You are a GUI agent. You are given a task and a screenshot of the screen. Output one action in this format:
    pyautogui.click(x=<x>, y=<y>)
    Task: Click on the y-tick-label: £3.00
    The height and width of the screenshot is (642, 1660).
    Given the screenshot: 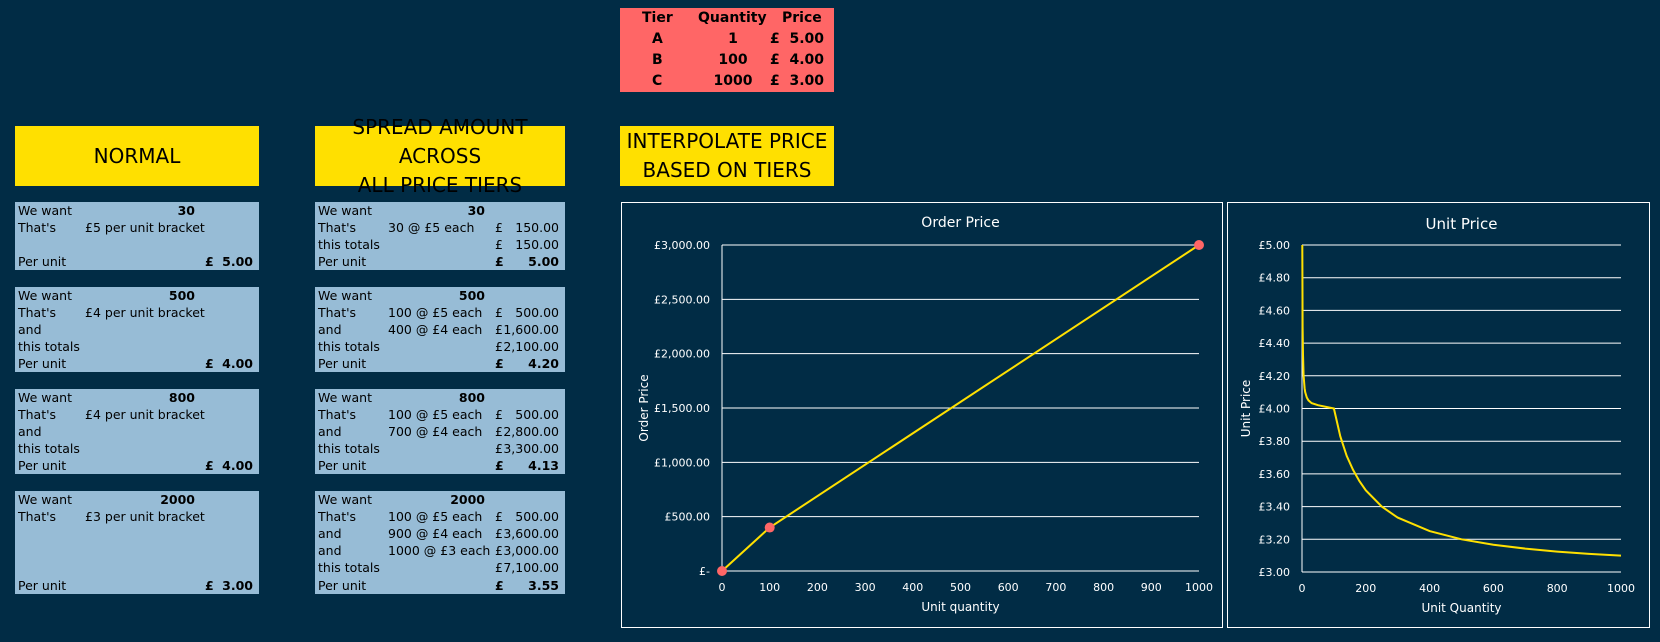 What is the action you would take?
    pyautogui.click(x=1275, y=572)
    